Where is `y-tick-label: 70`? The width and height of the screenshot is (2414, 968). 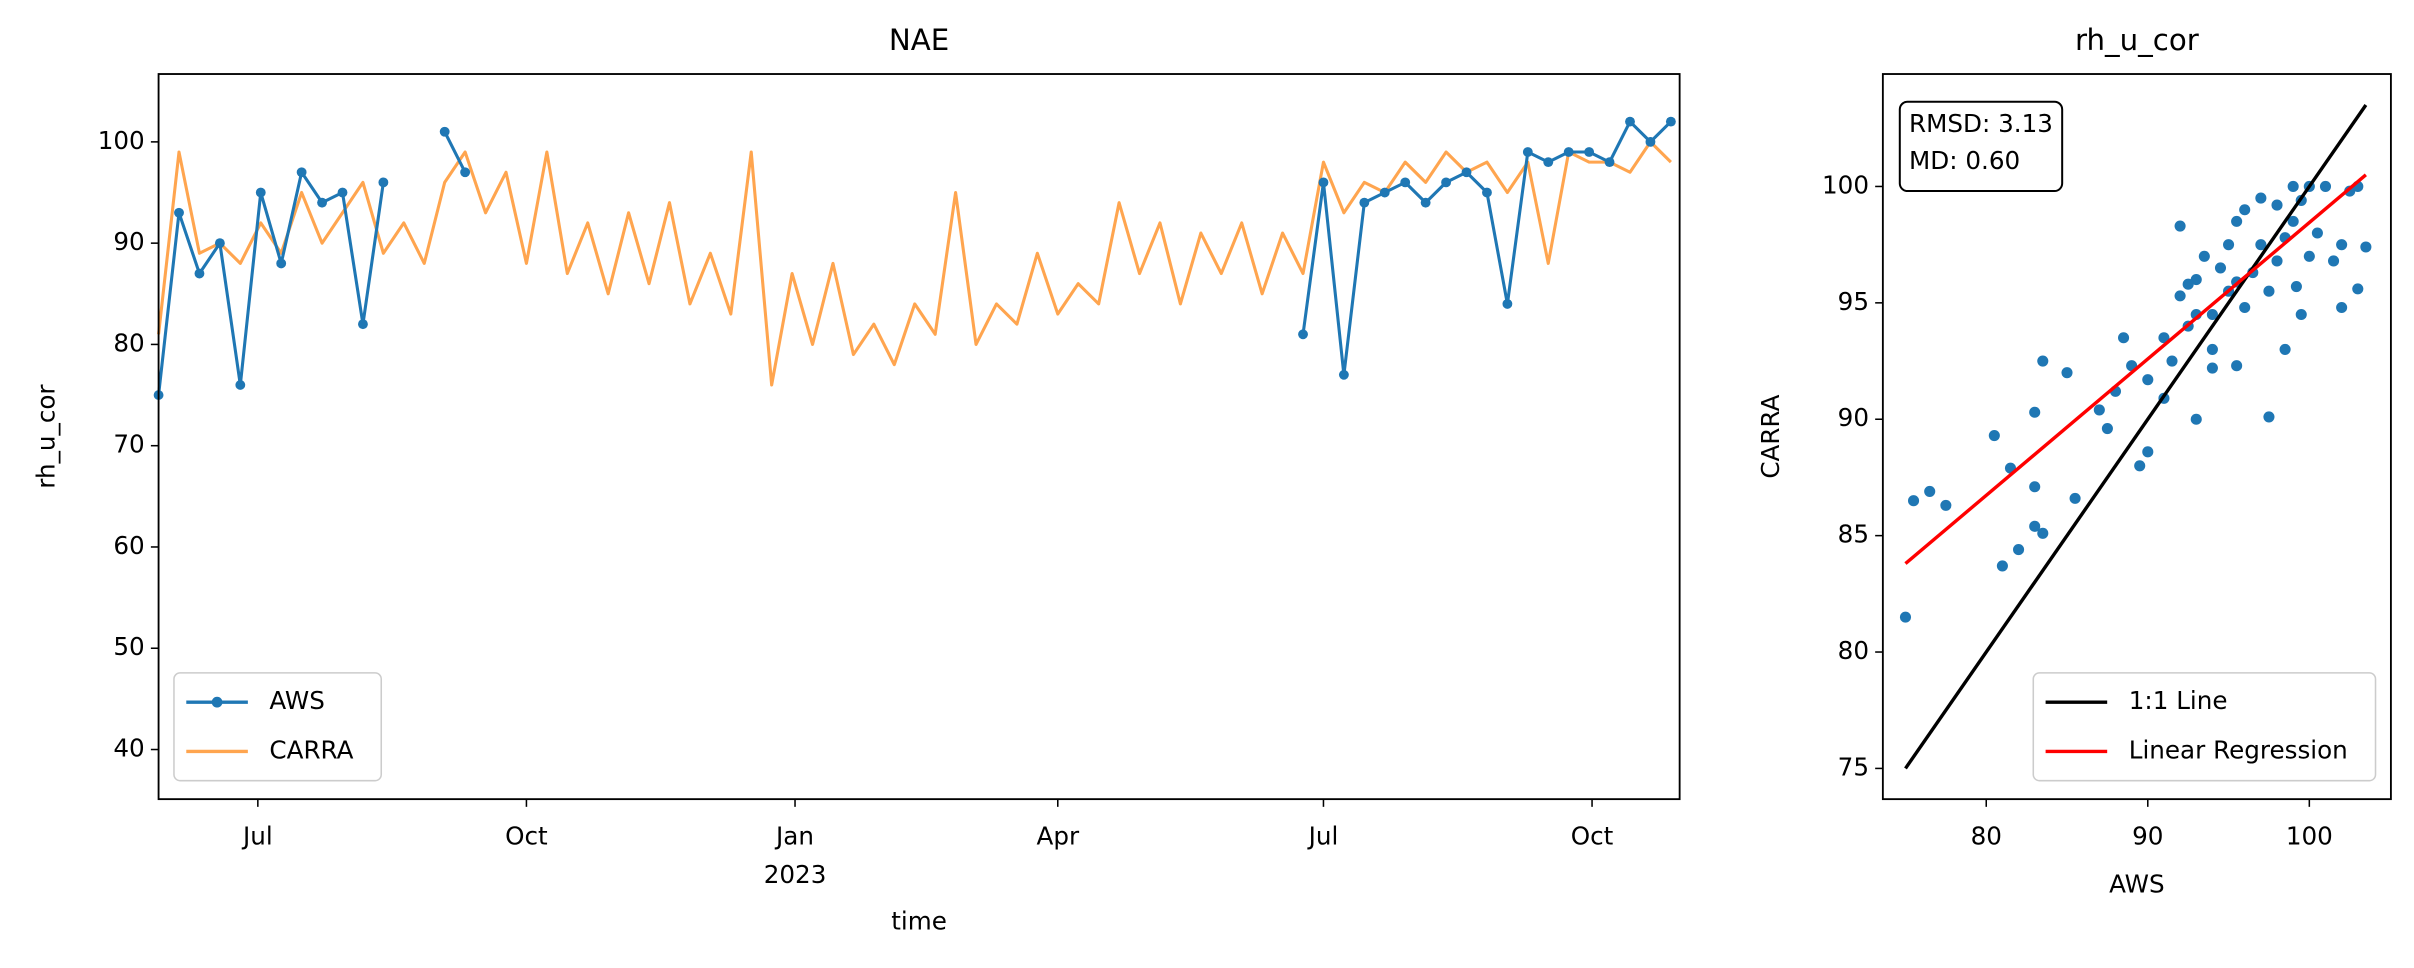 y-tick-label: 70 is located at coordinates (128, 444).